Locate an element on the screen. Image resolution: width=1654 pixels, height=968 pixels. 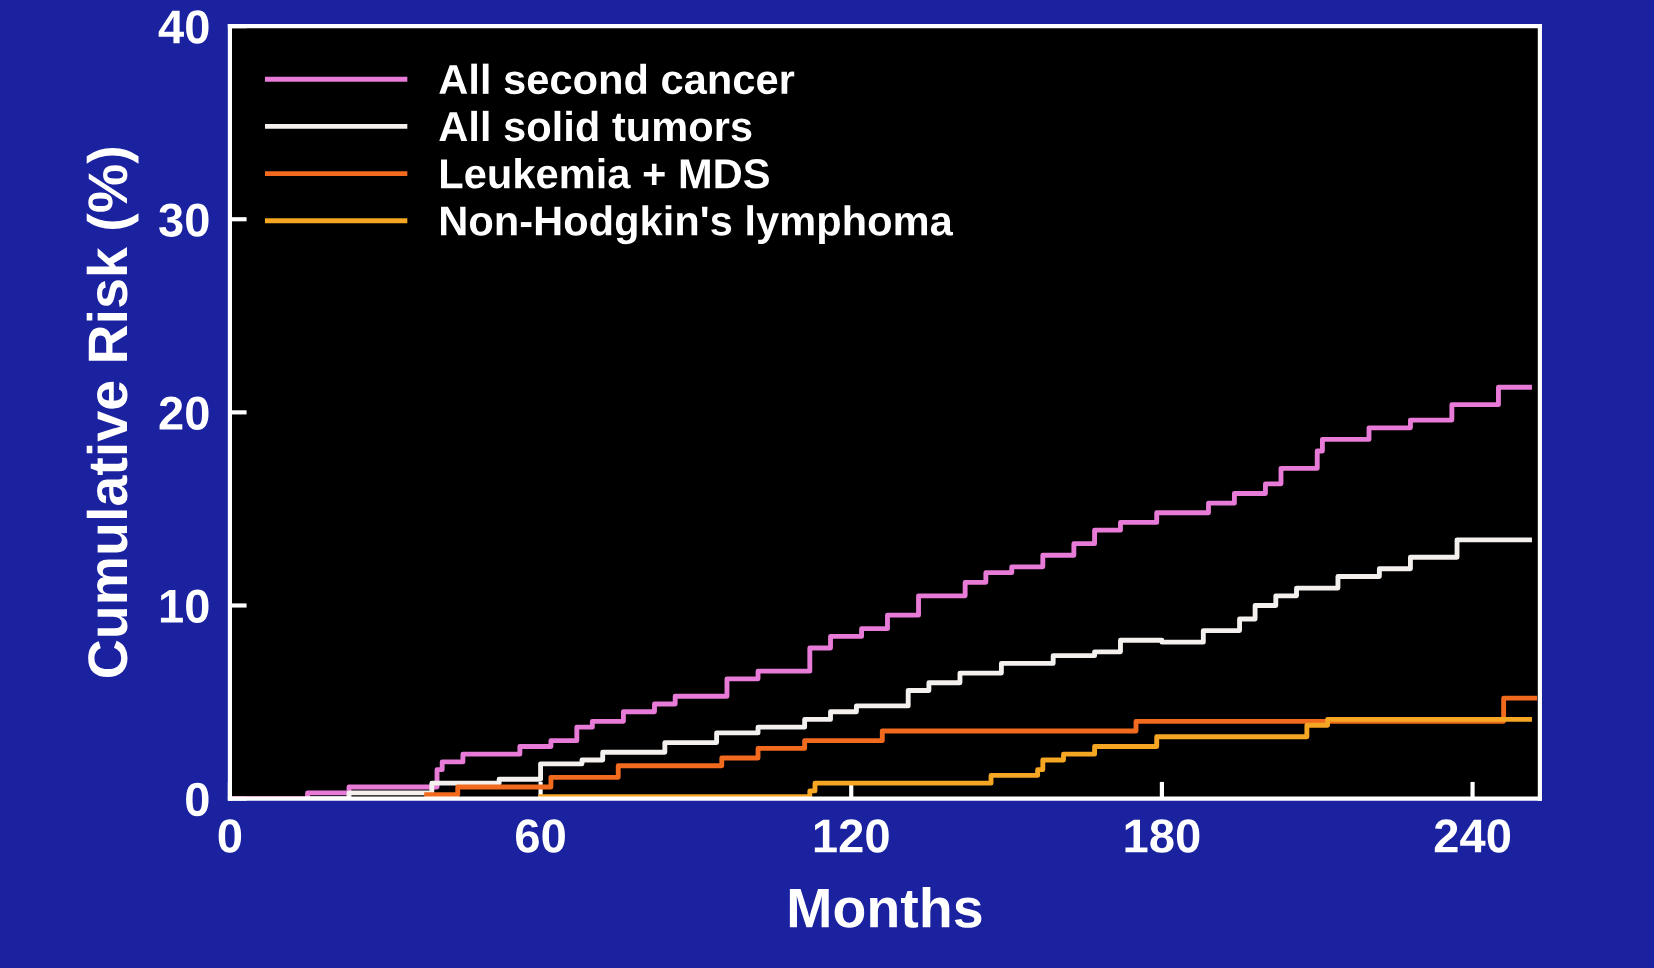
y-tick-label: 0 is located at coordinates (197, 799).